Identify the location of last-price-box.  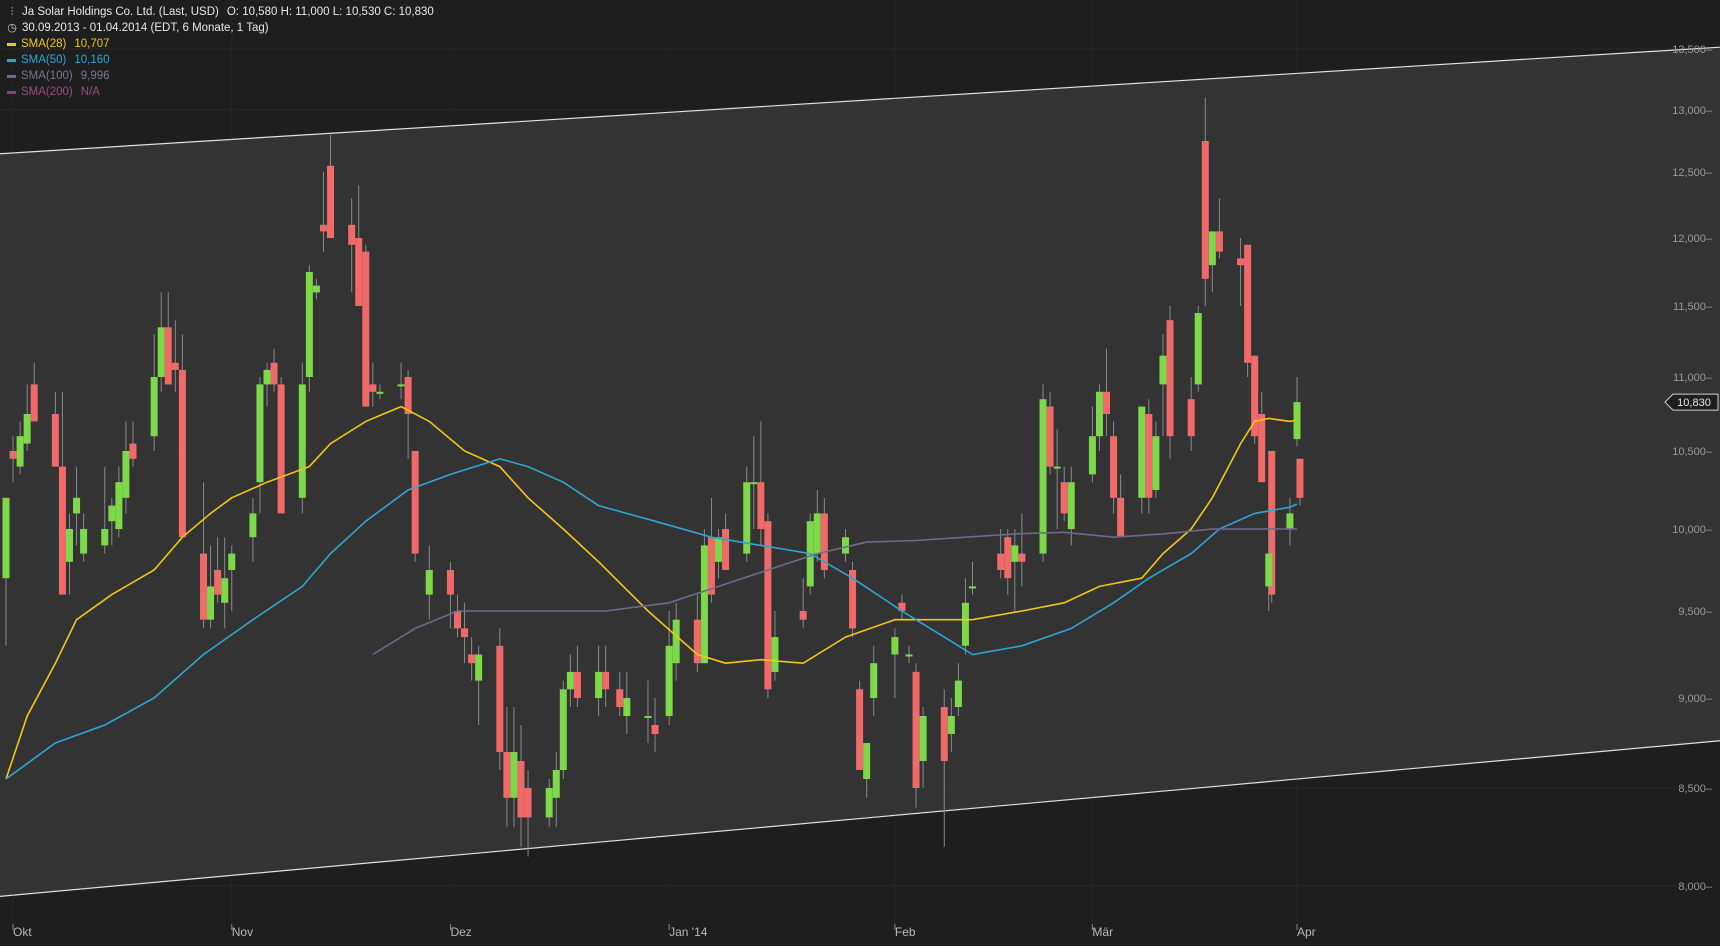
(1691, 402).